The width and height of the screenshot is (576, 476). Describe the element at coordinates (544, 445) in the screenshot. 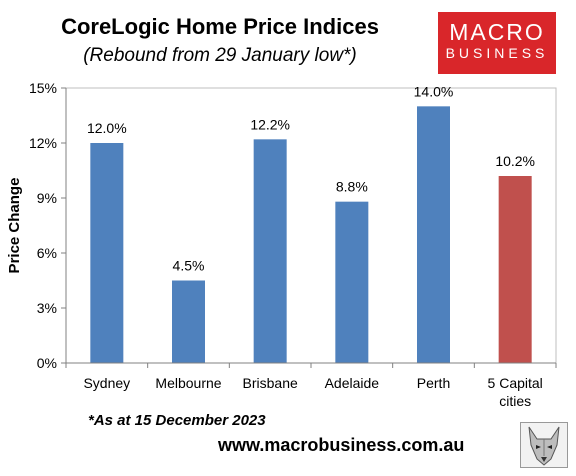

I see `wolf-icon` at that location.